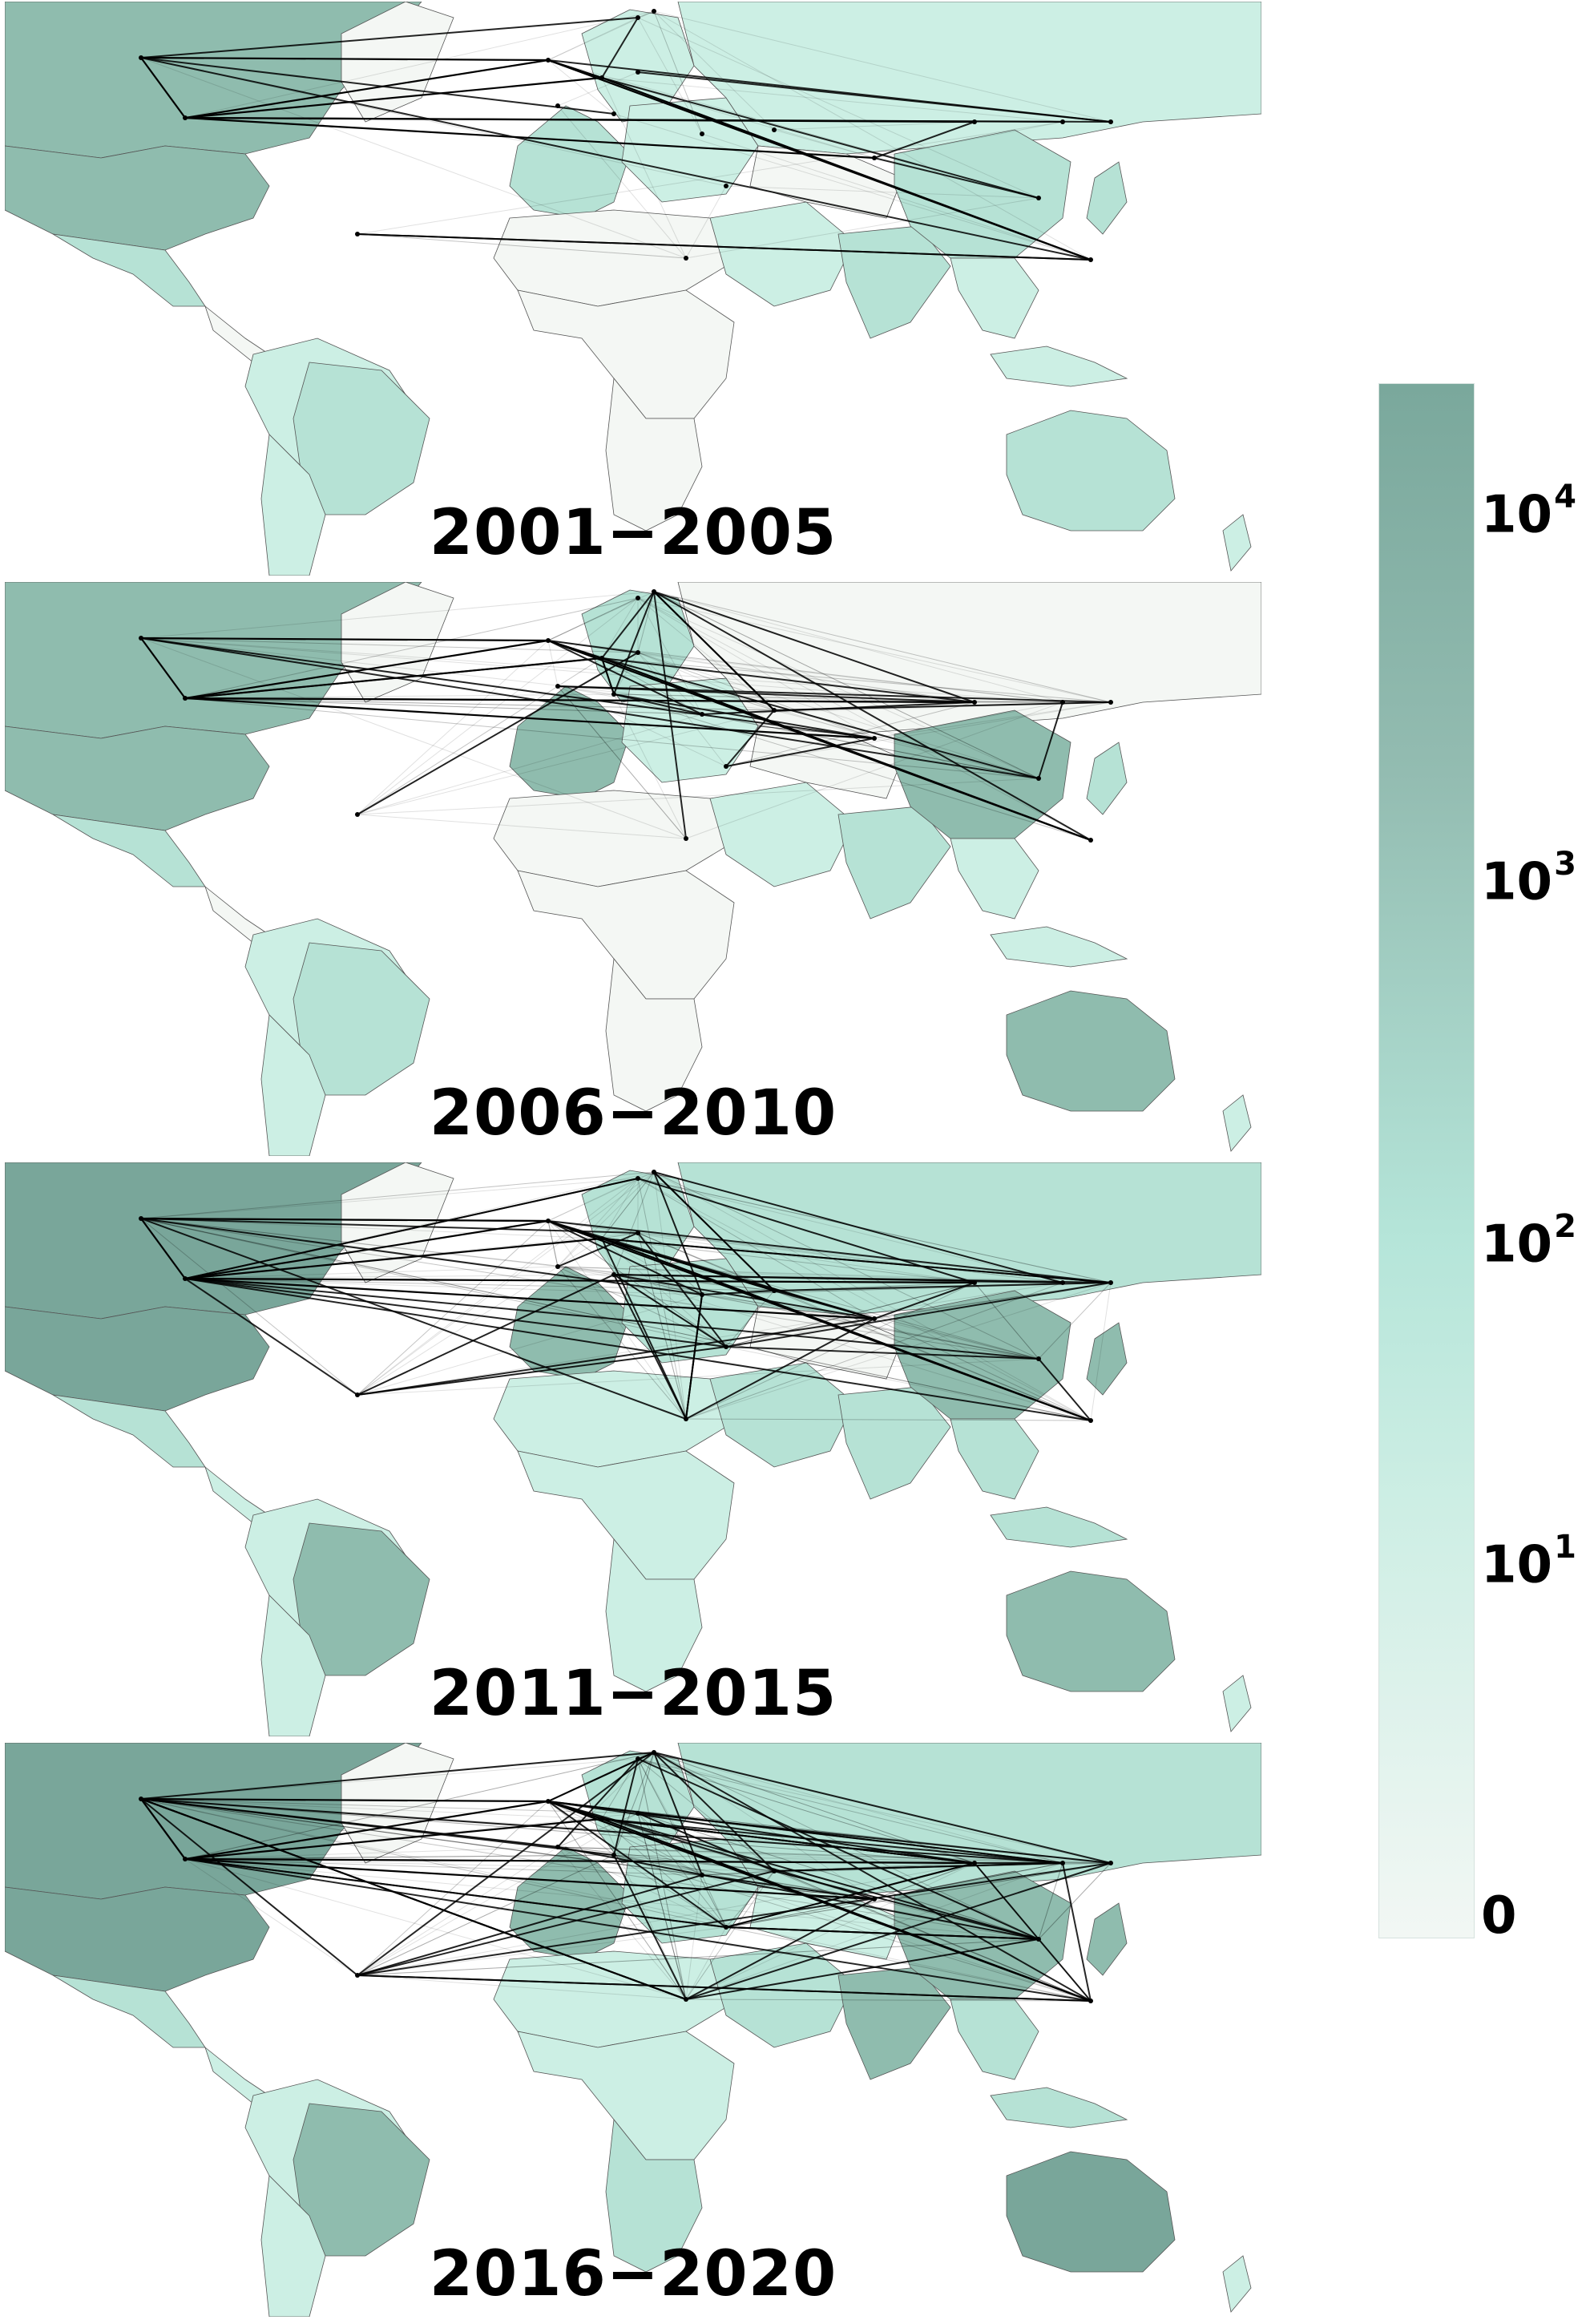  Describe the element at coordinates (974, 1863) in the screenshot. I see `node-cn` at that location.